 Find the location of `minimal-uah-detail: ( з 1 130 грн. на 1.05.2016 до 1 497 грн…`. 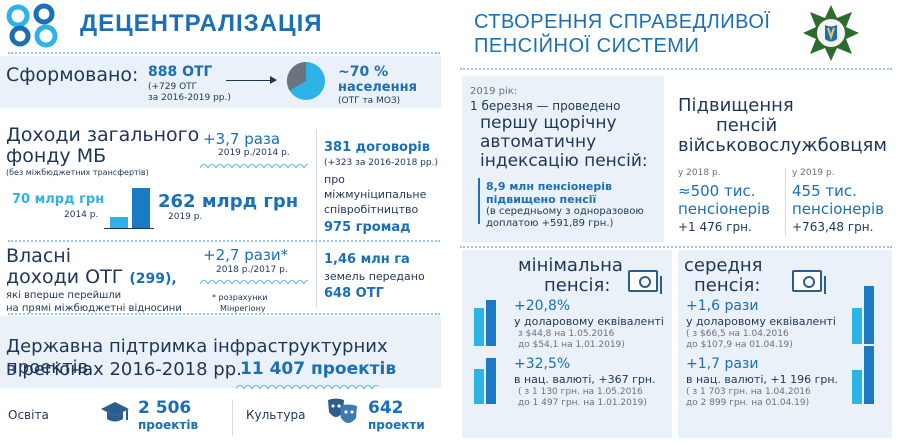

minimal-uah-detail: ( з 1 130 грн. на 1.05.2016 до 1 497 грн… is located at coordinates (582, 397).